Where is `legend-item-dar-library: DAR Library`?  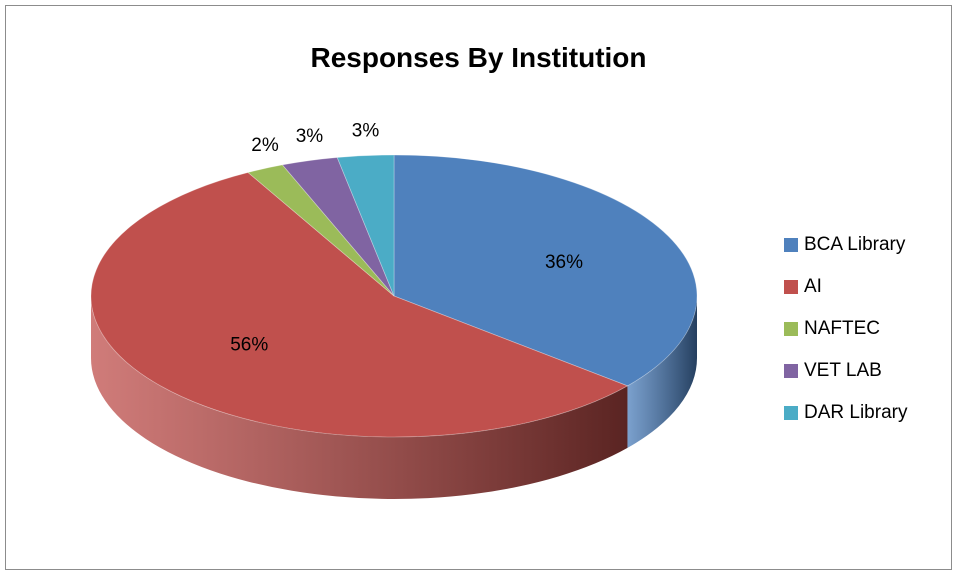 legend-item-dar-library: DAR Library is located at coordinates (845, 413).